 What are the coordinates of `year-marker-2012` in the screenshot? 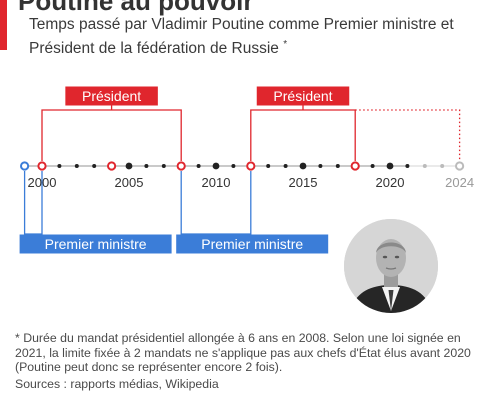 It's located at (251, 166).